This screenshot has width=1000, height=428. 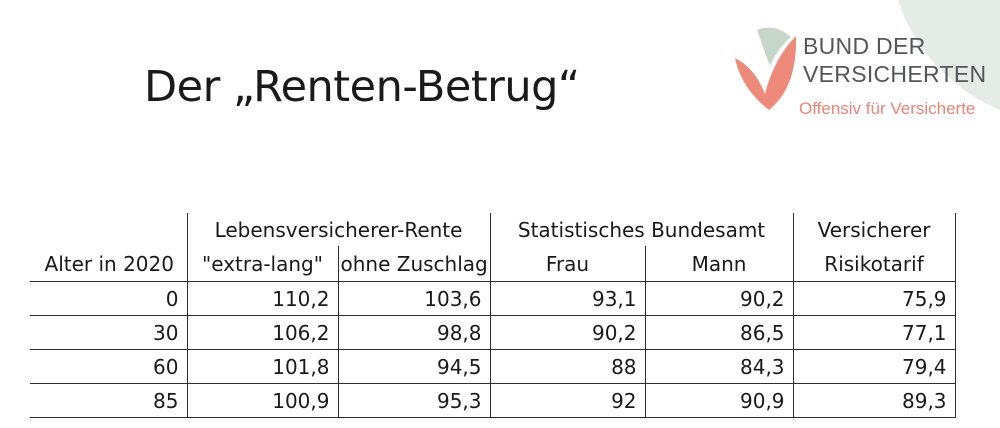 I want to click on table-cell: 88, so click(x=568, y=366).